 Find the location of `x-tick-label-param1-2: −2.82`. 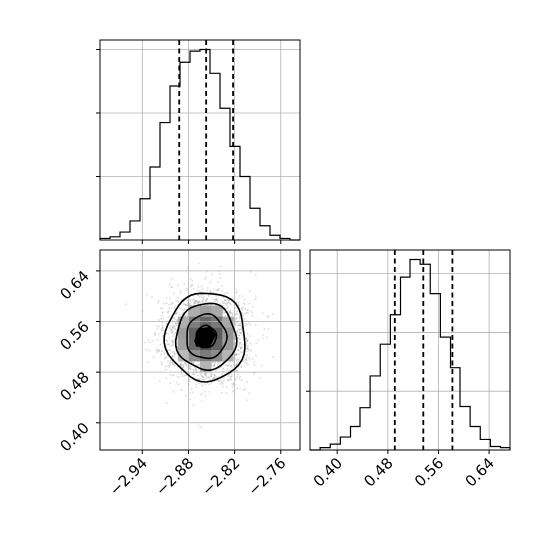

x-tick-label-param1-2: −2.82 is located at coordinates (220, 476).